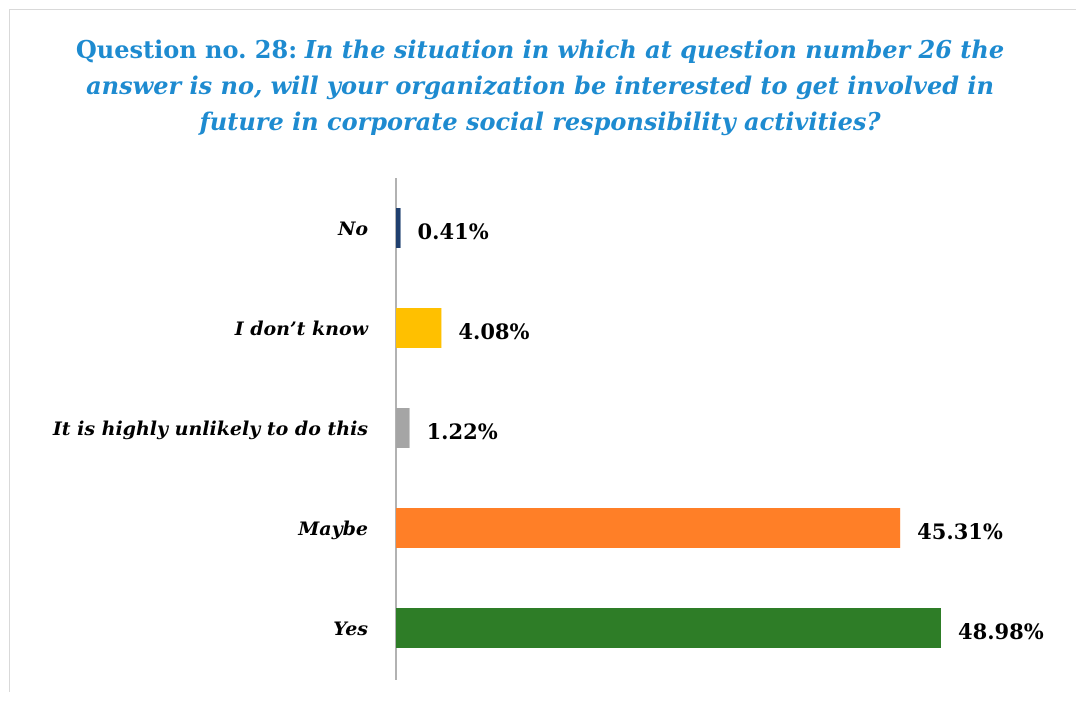  What do you see at coordinates (186, 49) in the screenshot?
I see `chart-title-prefix: Question no. 28:` at bounding box center [186, 49].